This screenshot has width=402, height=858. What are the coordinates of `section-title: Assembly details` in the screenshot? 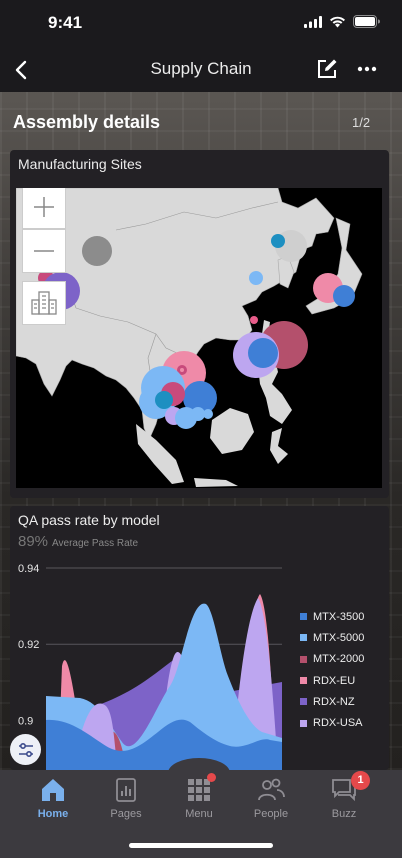 It's located at (87, 122).